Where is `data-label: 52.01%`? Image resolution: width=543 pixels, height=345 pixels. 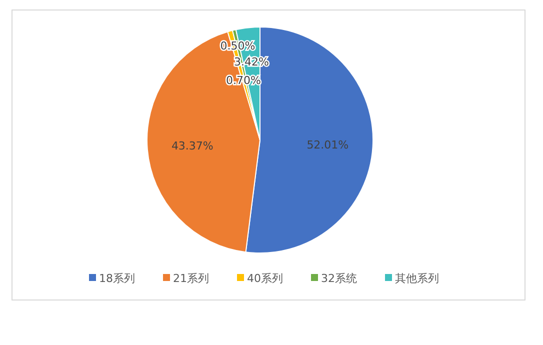
data-label: 52.01% is located at coordinates (327, 145).